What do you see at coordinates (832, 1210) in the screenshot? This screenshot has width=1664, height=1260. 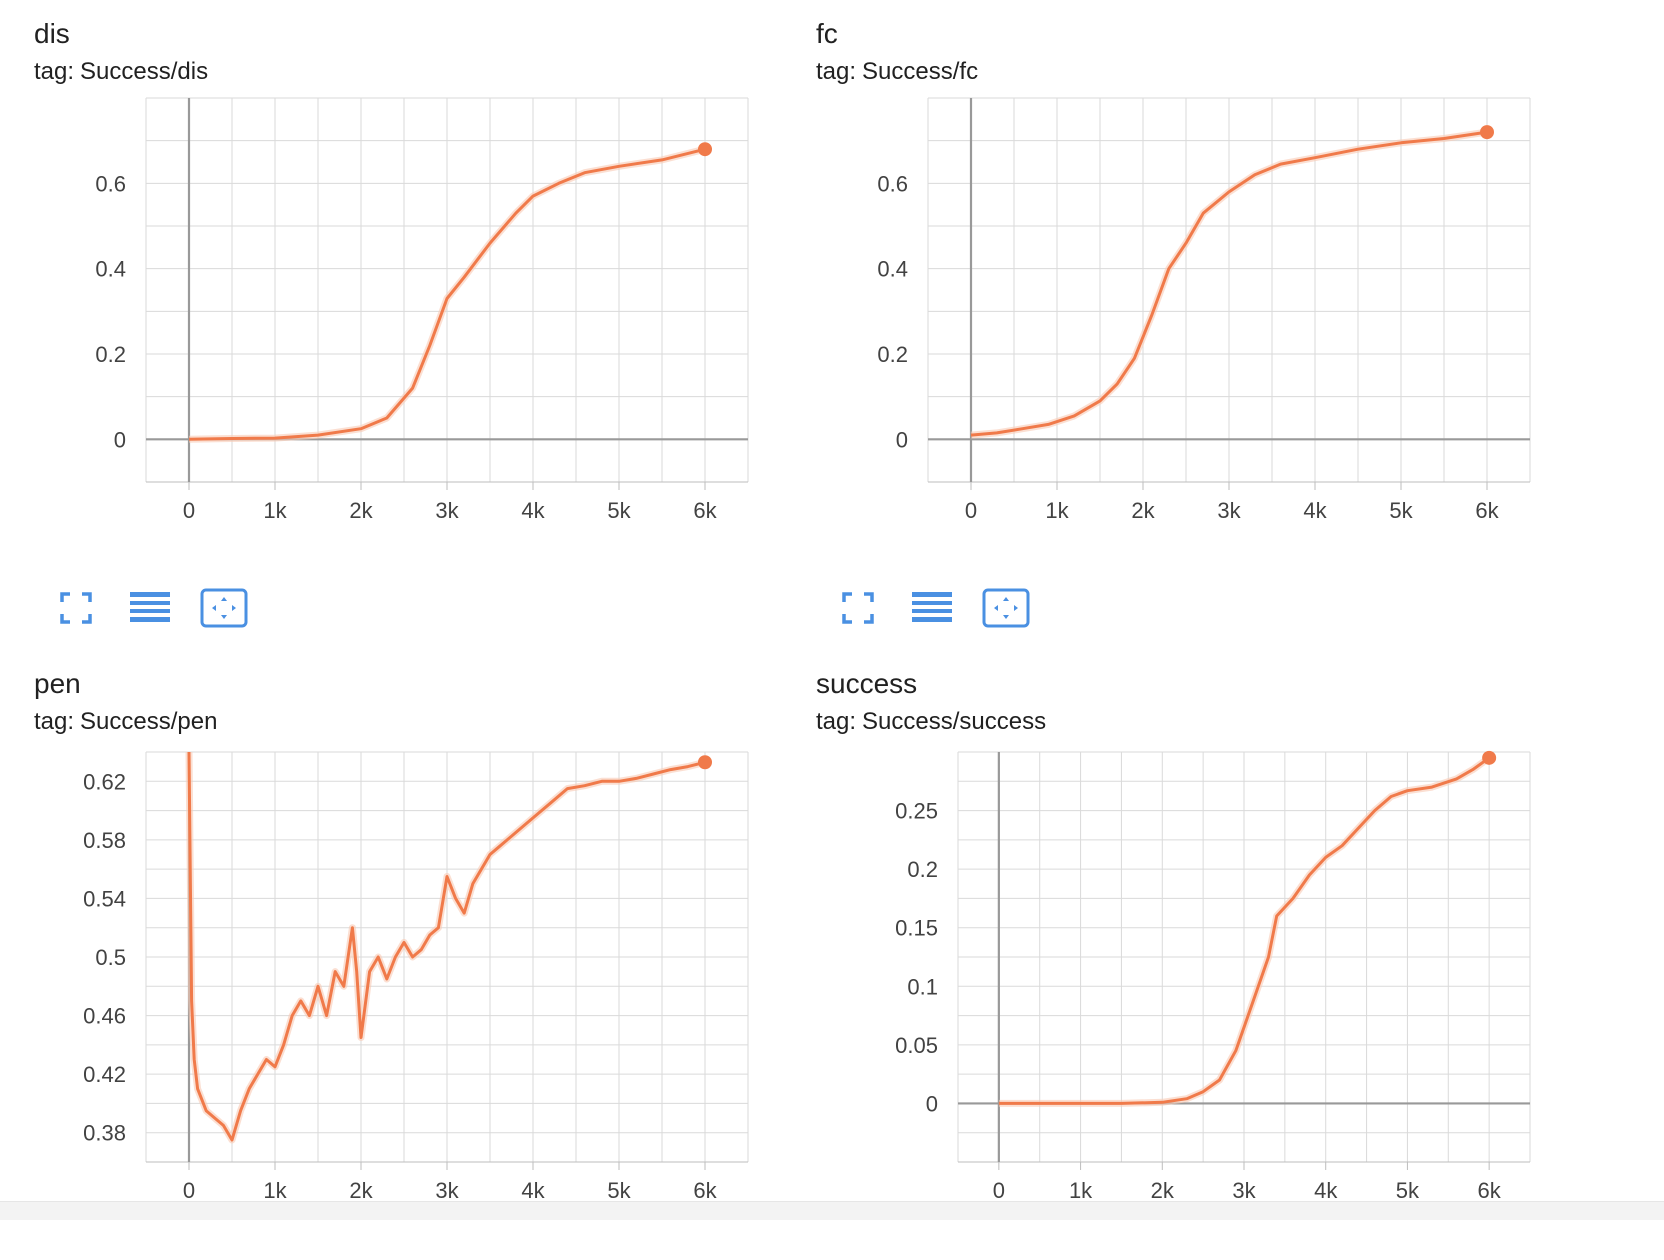 I see `page-bottom-edge` at bounding box center [832, 1210].